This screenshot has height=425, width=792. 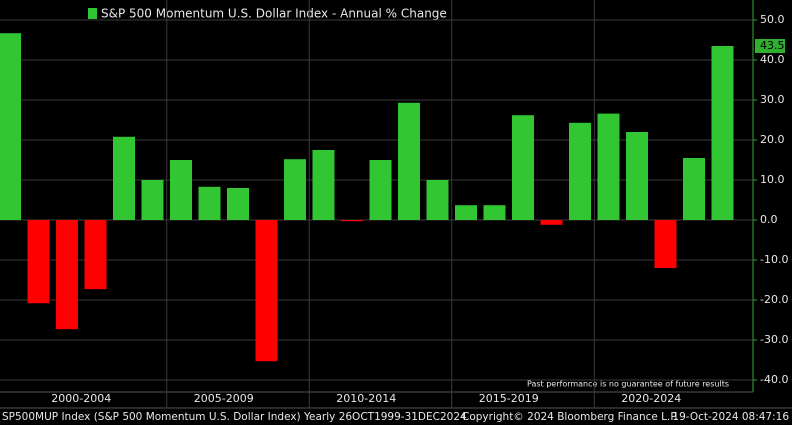 What do you see at coordinates (769, 219) in the screenshot?
I see `y-tick-label: 0.0` at bounding box center [769, 219].